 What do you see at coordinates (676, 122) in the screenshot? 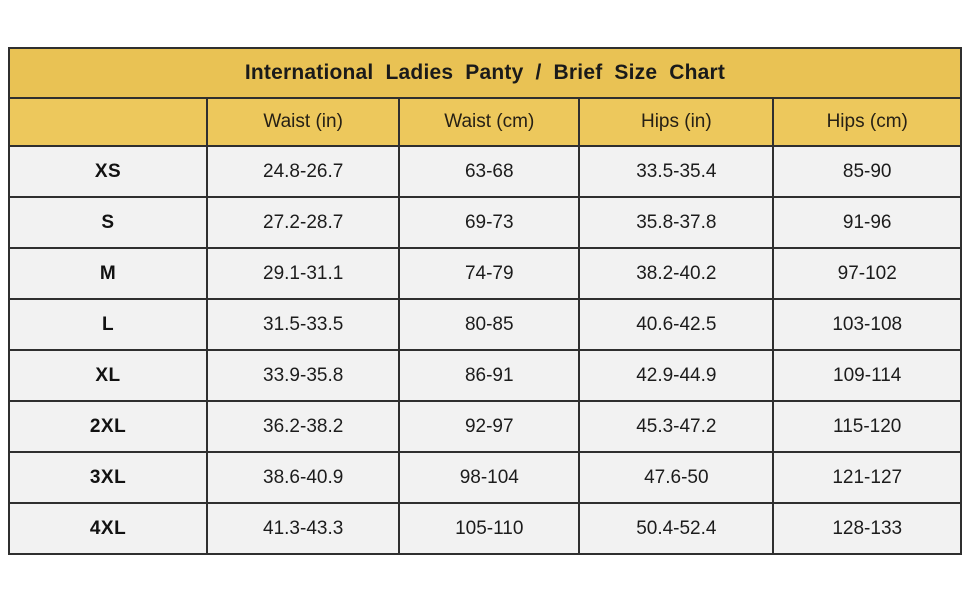
I see `column-header-hips-in: Hips (in)` at bounding box center [676, 122].